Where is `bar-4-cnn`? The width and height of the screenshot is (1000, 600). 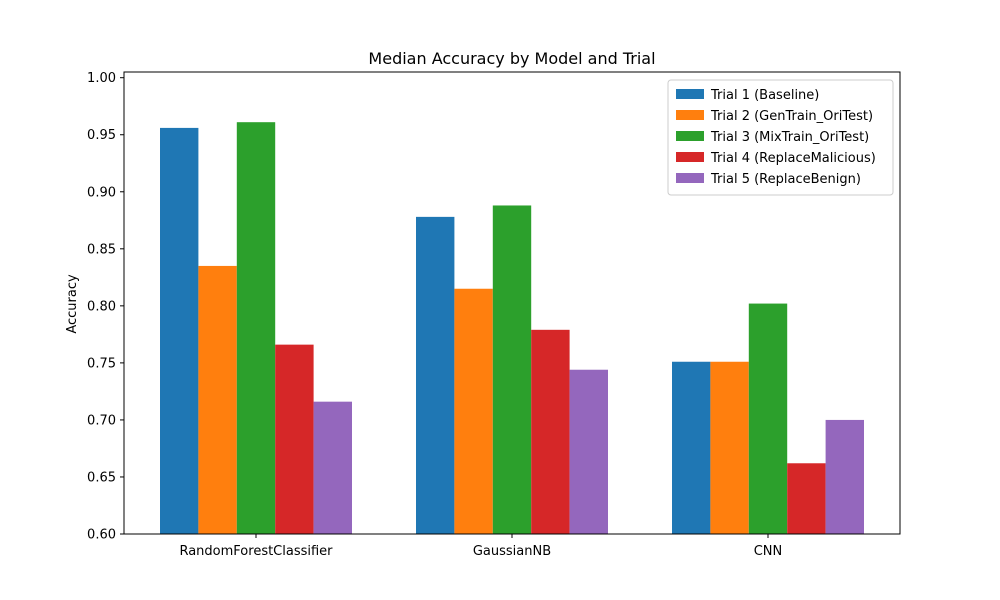
bar-4-cnn is located at coordinates (806, 498).